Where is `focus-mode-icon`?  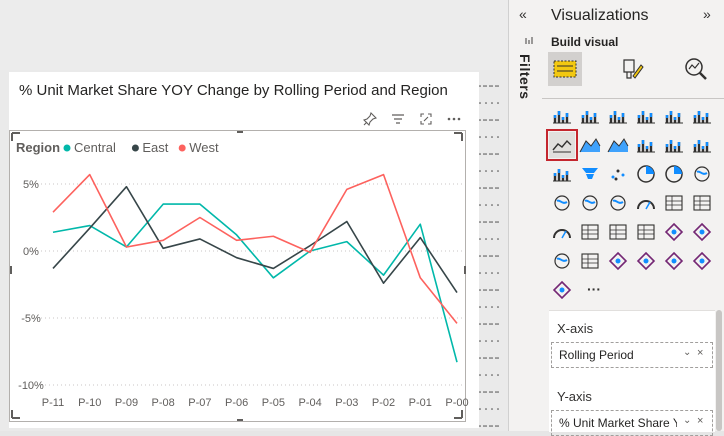 focus-mode-icon is located at coordinates (426, 119).